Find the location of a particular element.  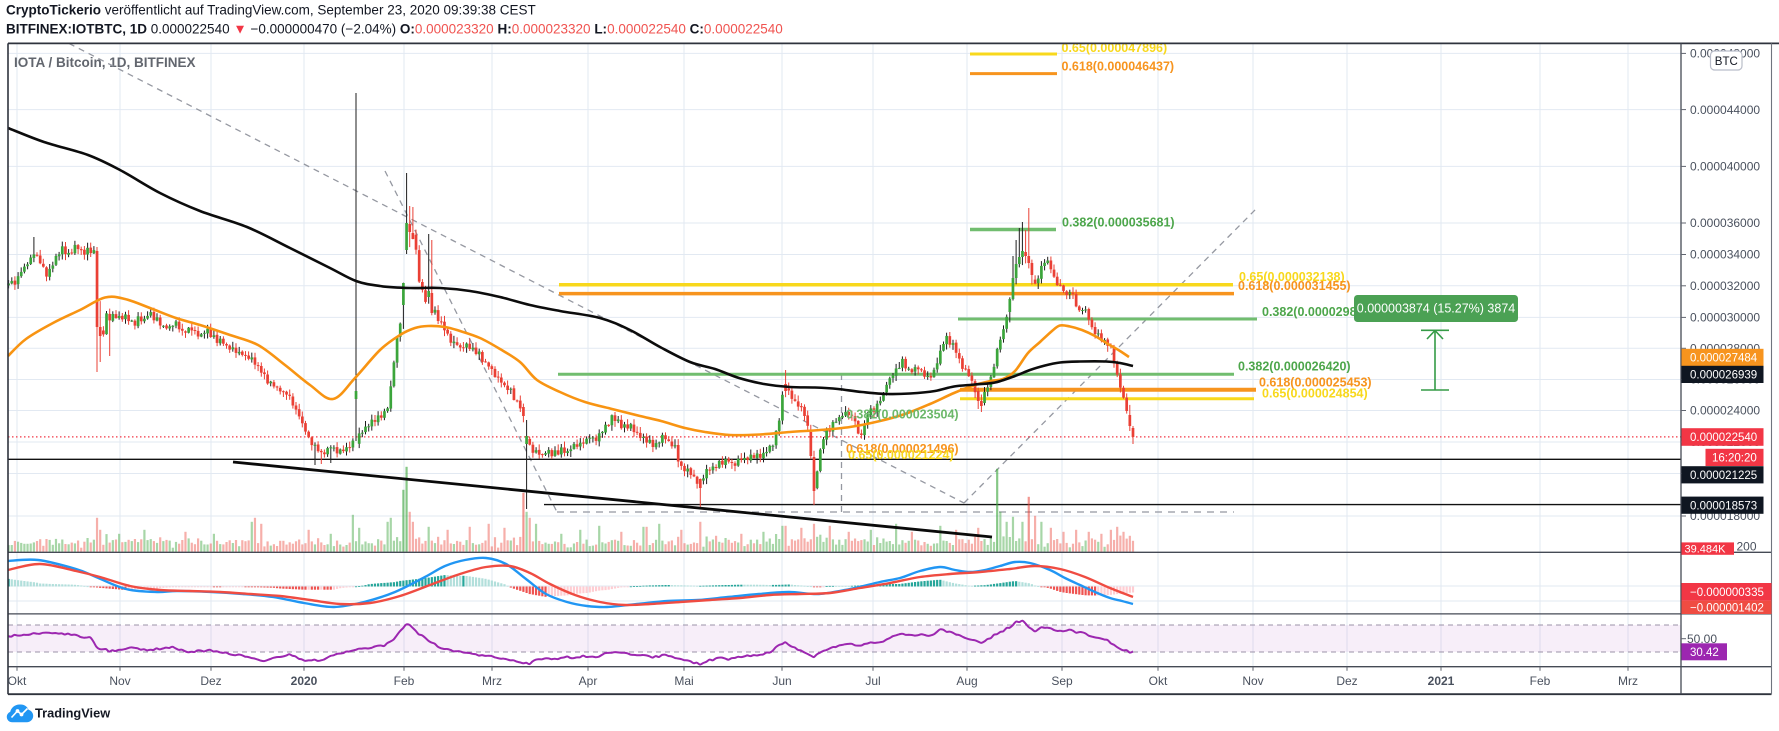

svg-text: 0.65(0.000021224) is located at coordinates (901, 455).